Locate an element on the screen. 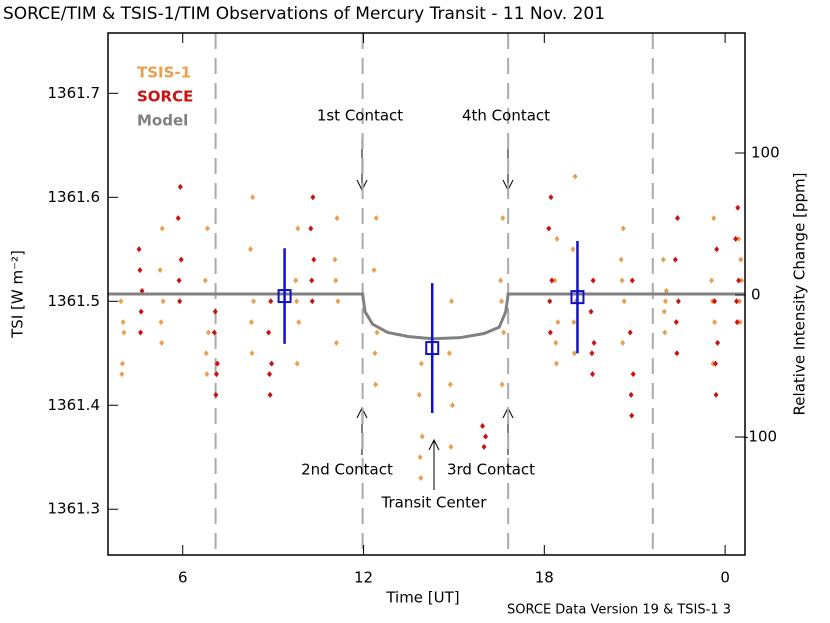 This screenshot has height=623, width=830. y-tick-label: 1361.5 is located at coordinates (74, 301).